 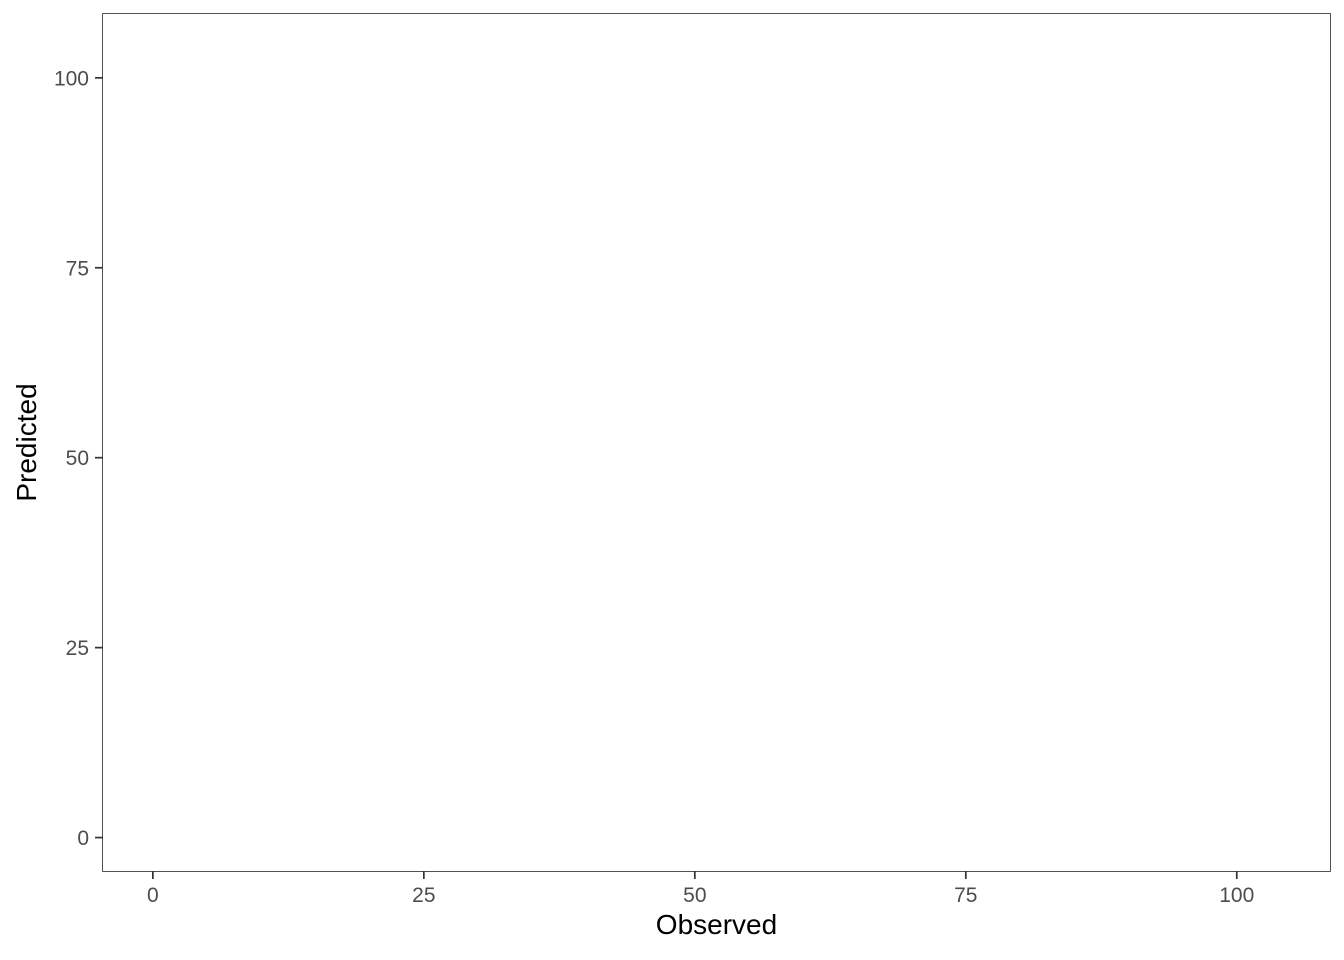 What do you see at coordinates (77, 458) in the screenshot?
I see `y-tick-label: 50` at bounding box center [77, 458].